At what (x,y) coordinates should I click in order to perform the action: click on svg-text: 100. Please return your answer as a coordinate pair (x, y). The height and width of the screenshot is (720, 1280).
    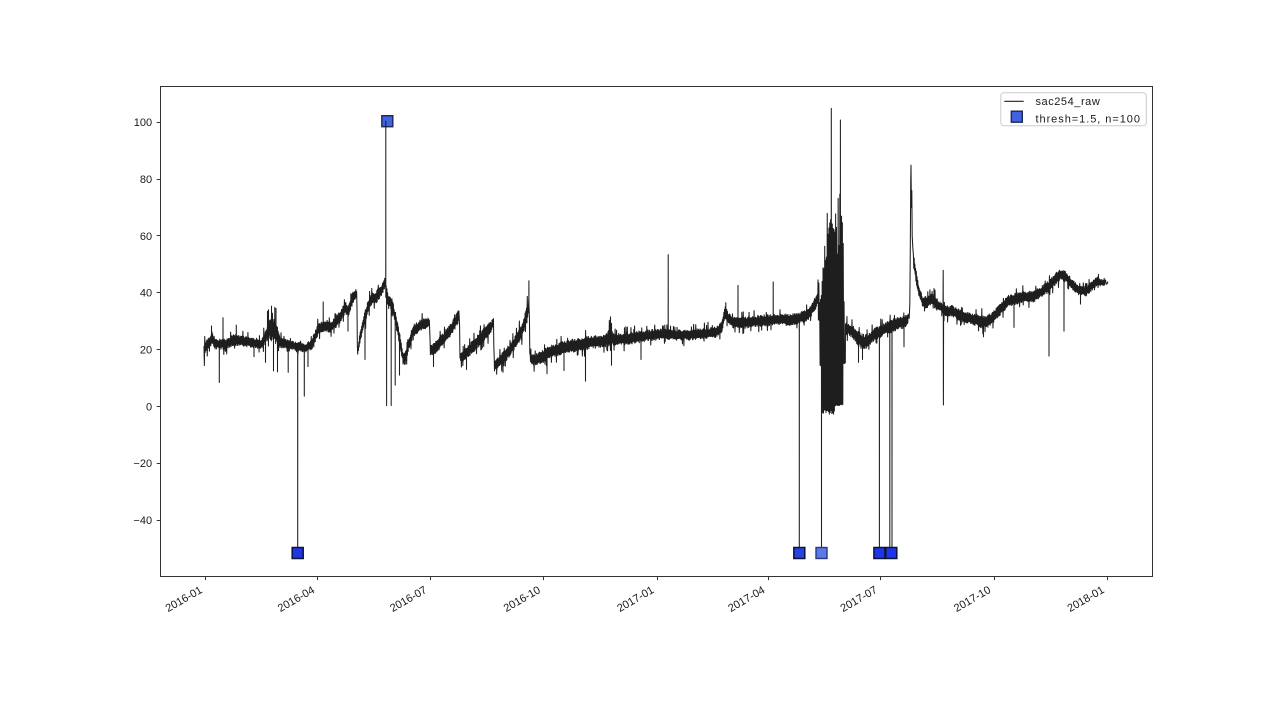
    Looking at the image, I should click on (143, 123).